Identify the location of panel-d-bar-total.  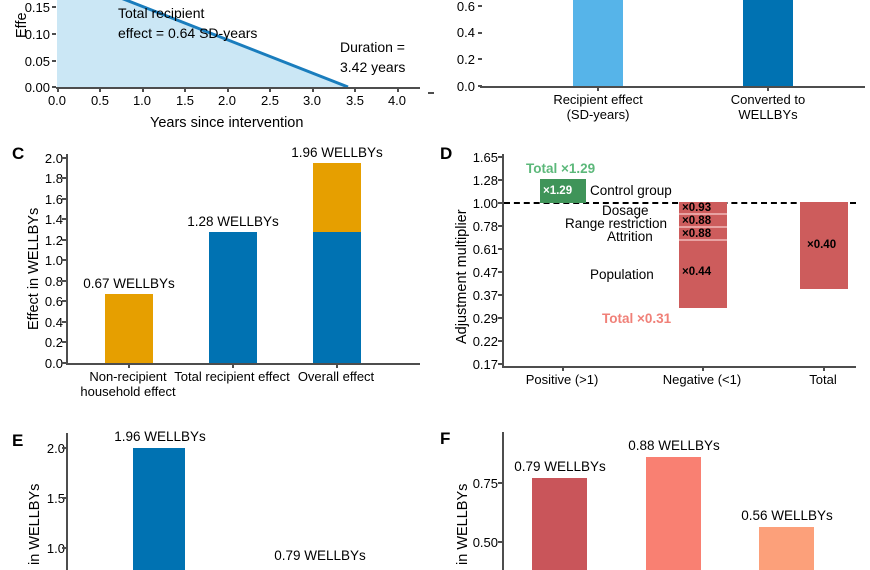
(824, 245).